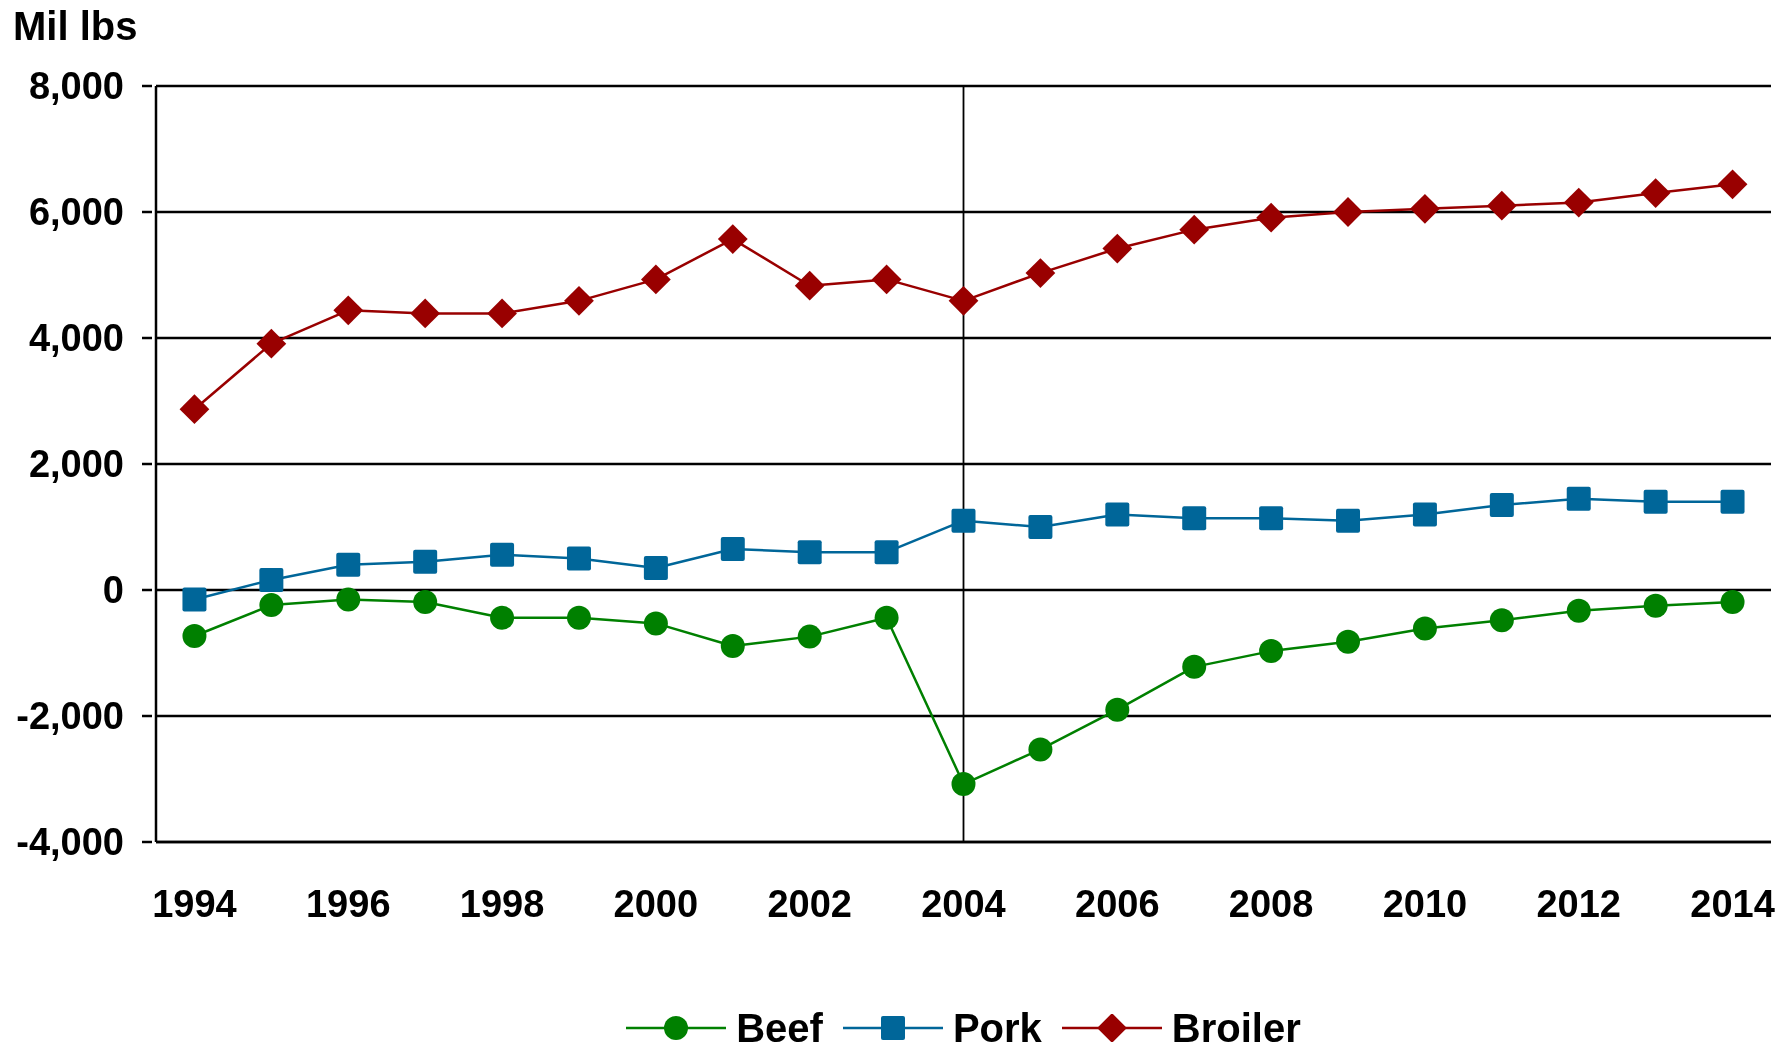 Image resolution: width=1781 pixels, height=1044 pixels. What do you see at coordinates (502, 903) in the screenshot?
I see `x-tick-label: 1998` at bounding box center [502, 903].